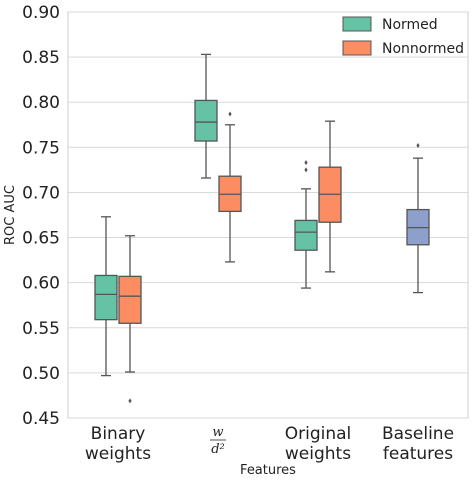  What do you see at coordinates (41, 239) in the screenshot?
I see `y-tick-label: 0.65` at bounding box center [41, 239].